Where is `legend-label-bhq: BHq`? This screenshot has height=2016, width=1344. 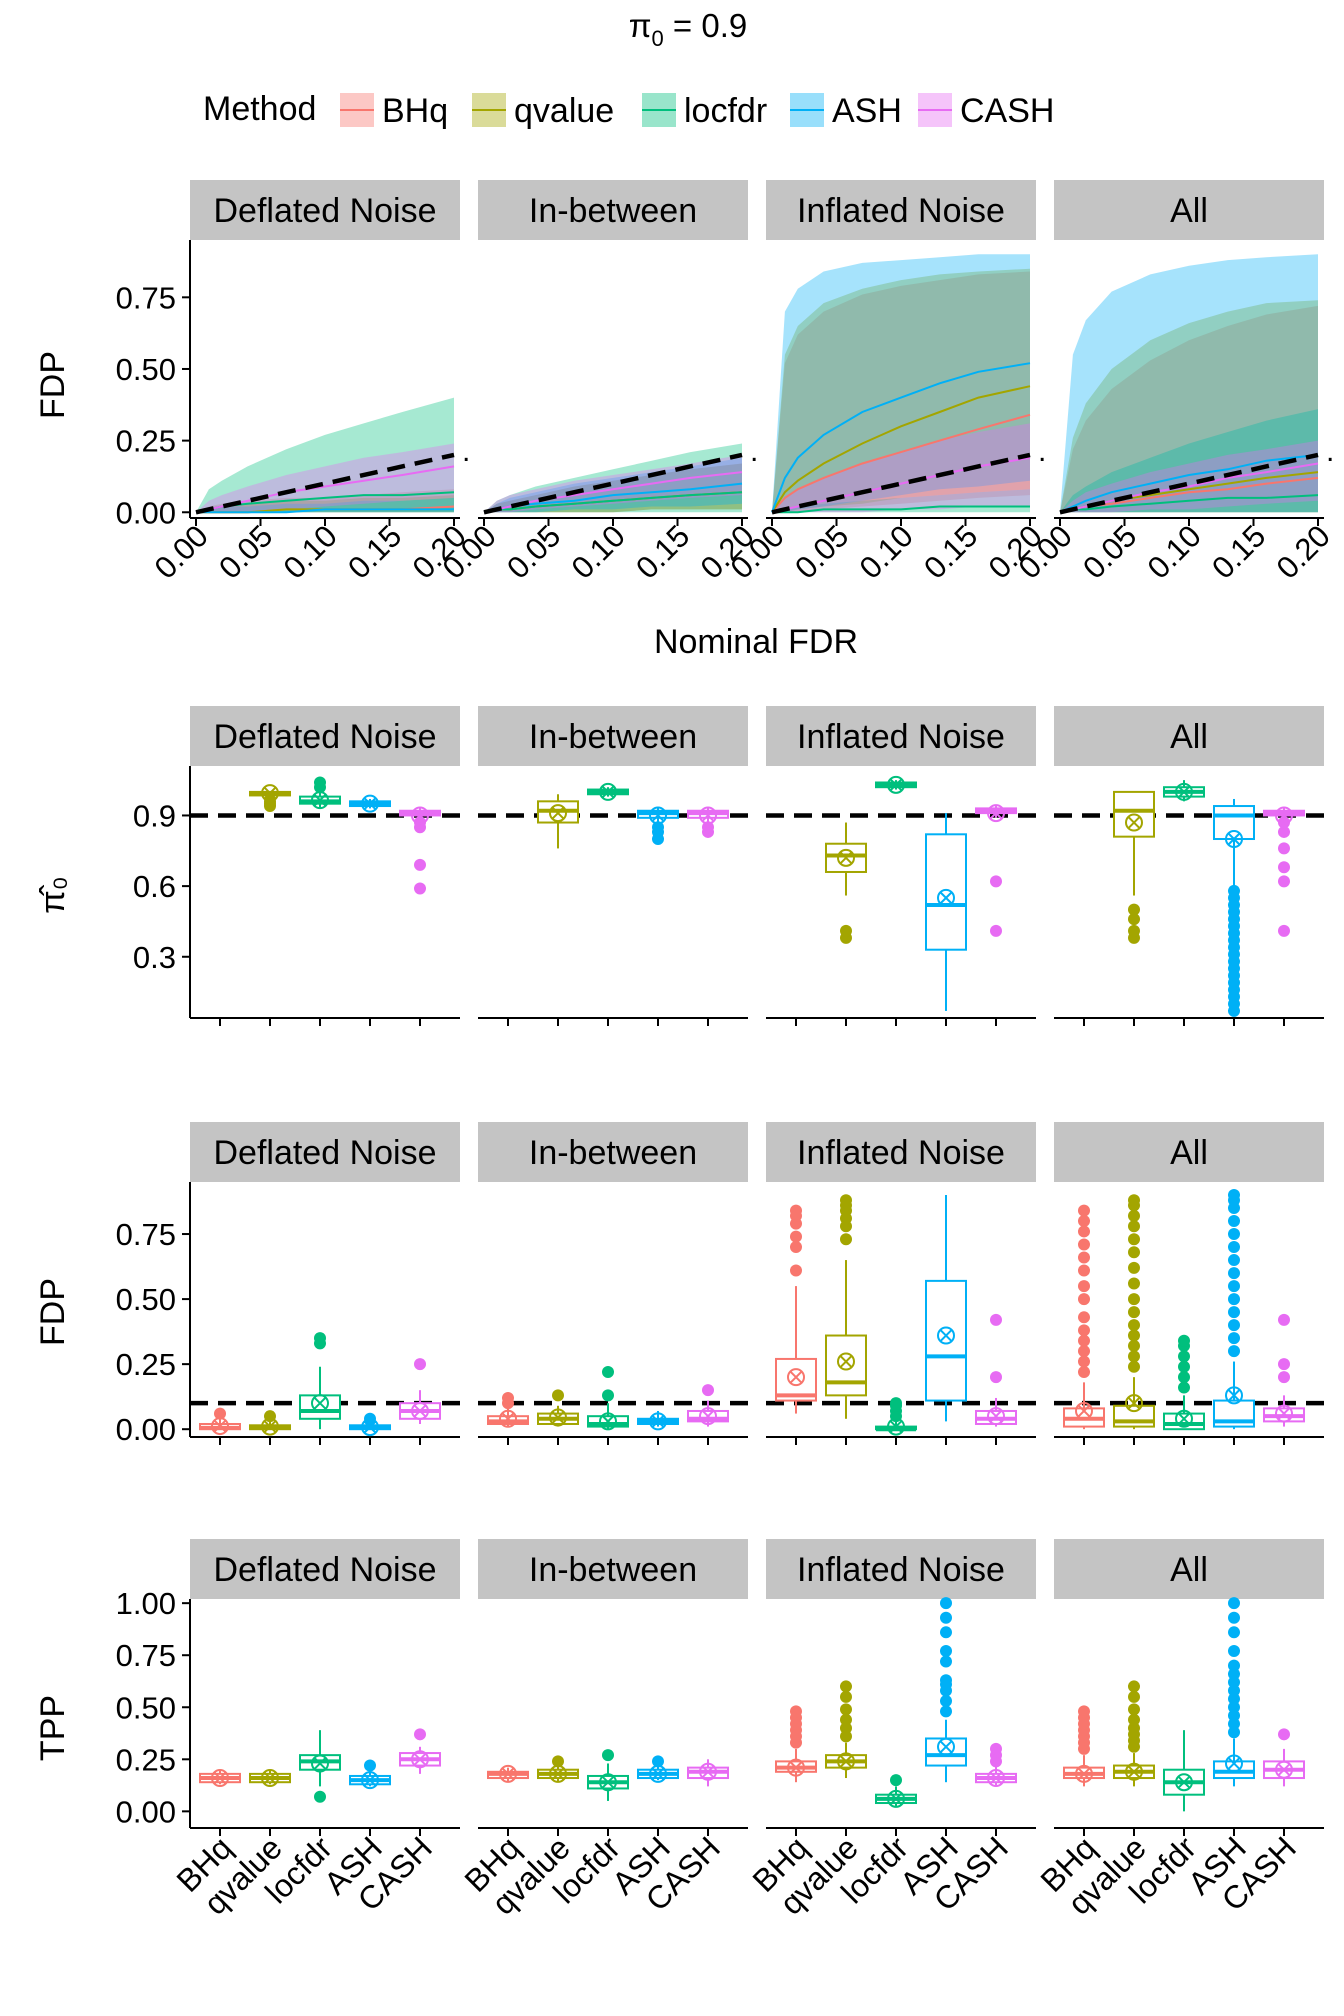
legend-label-bhq: BHq is located at coordinates (415, 111).